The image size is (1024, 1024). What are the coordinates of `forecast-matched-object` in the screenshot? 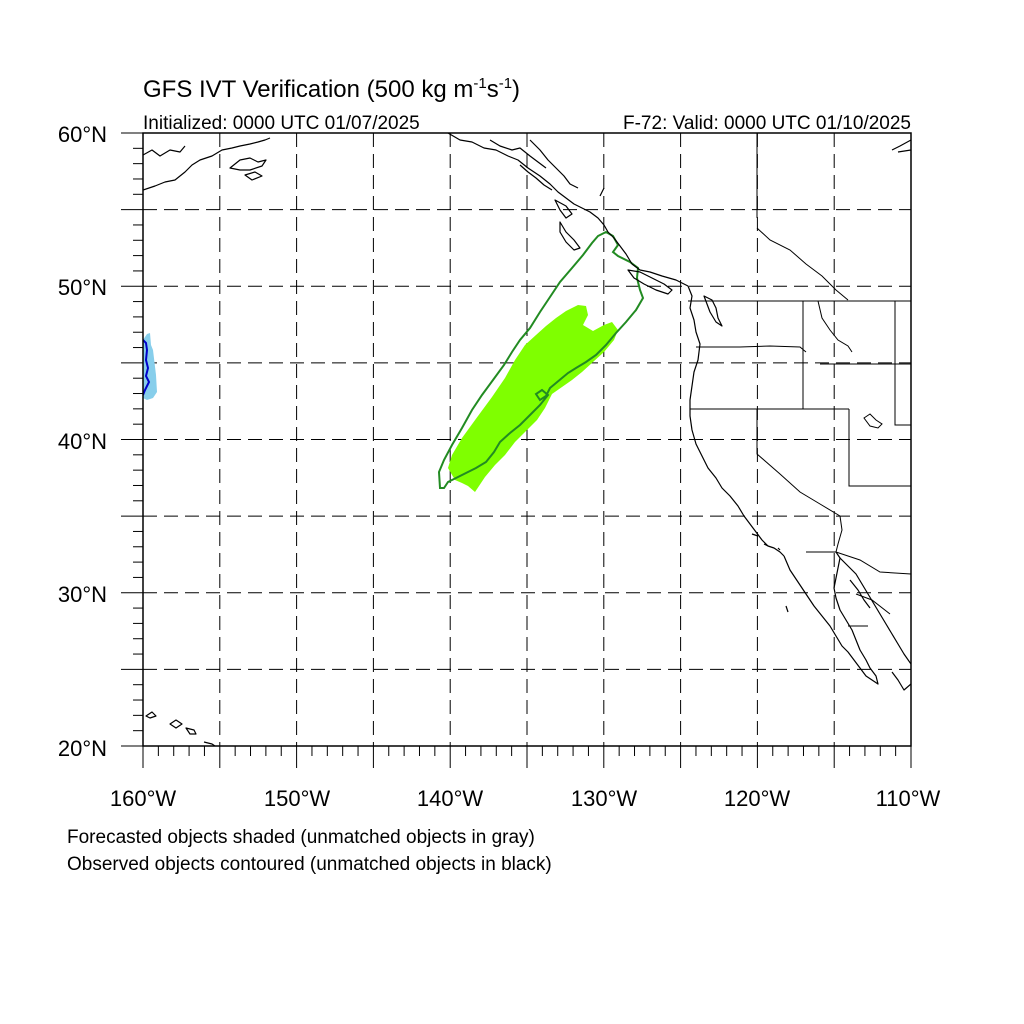 It's located at (533, 398).